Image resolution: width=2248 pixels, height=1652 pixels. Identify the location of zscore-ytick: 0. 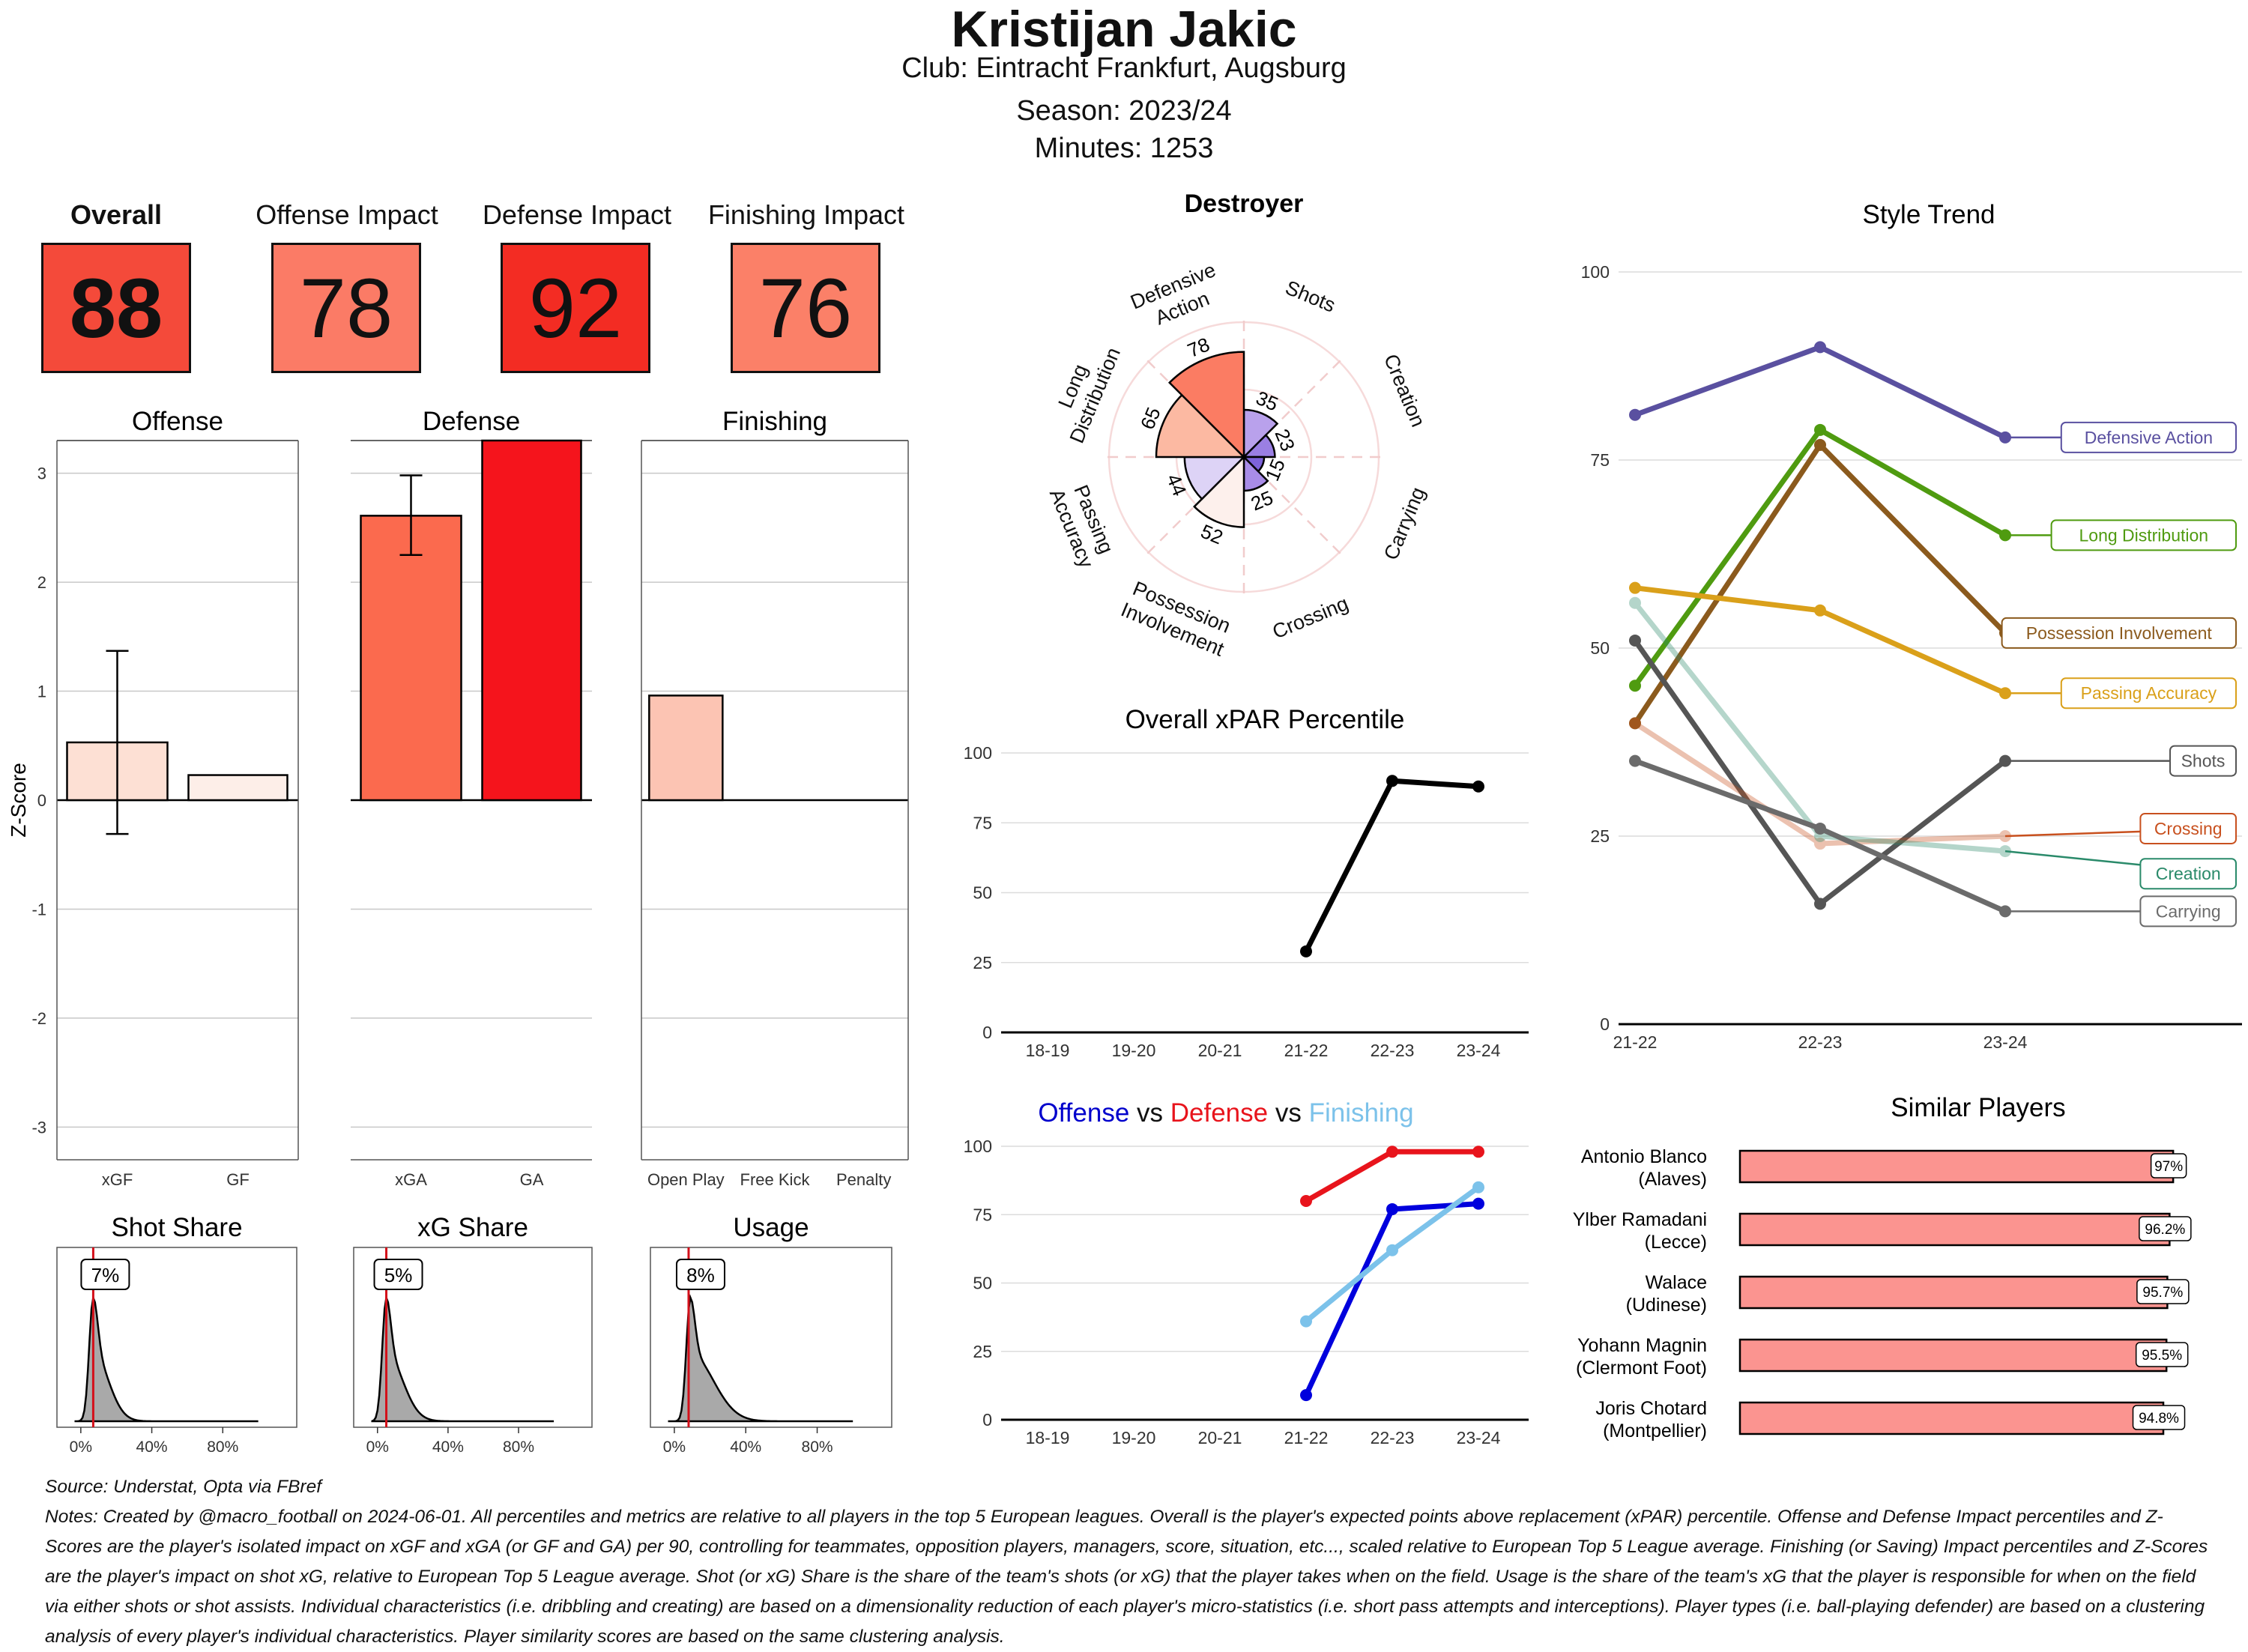
(41, 800).